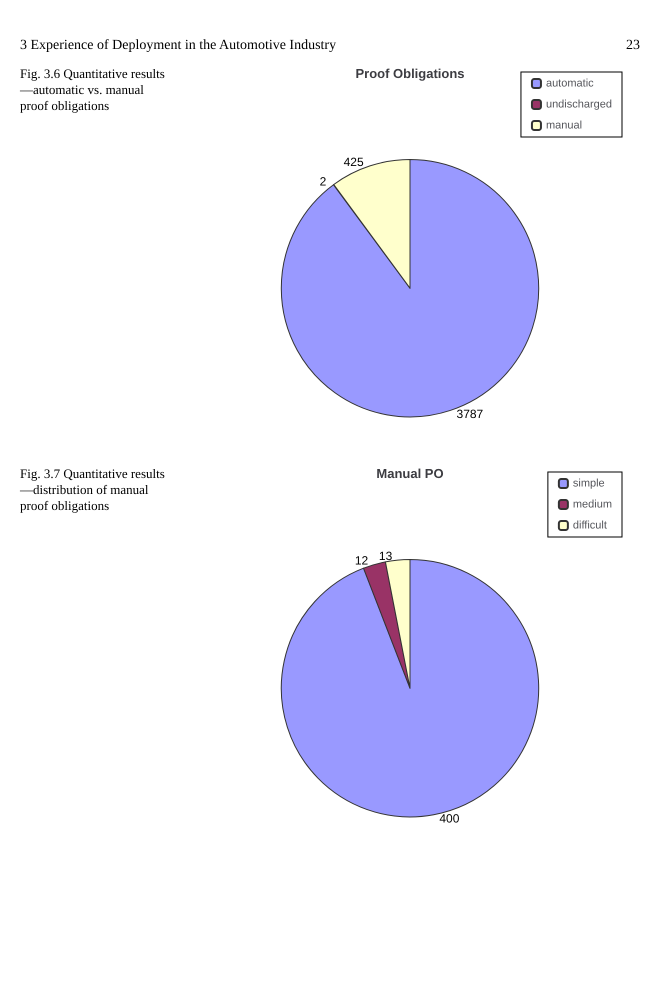 The image size is (662, 1000). What do you see at coordinates (361, 561) in the screenshot?
I see `data-label: 12` at bounding box center [361, 561].